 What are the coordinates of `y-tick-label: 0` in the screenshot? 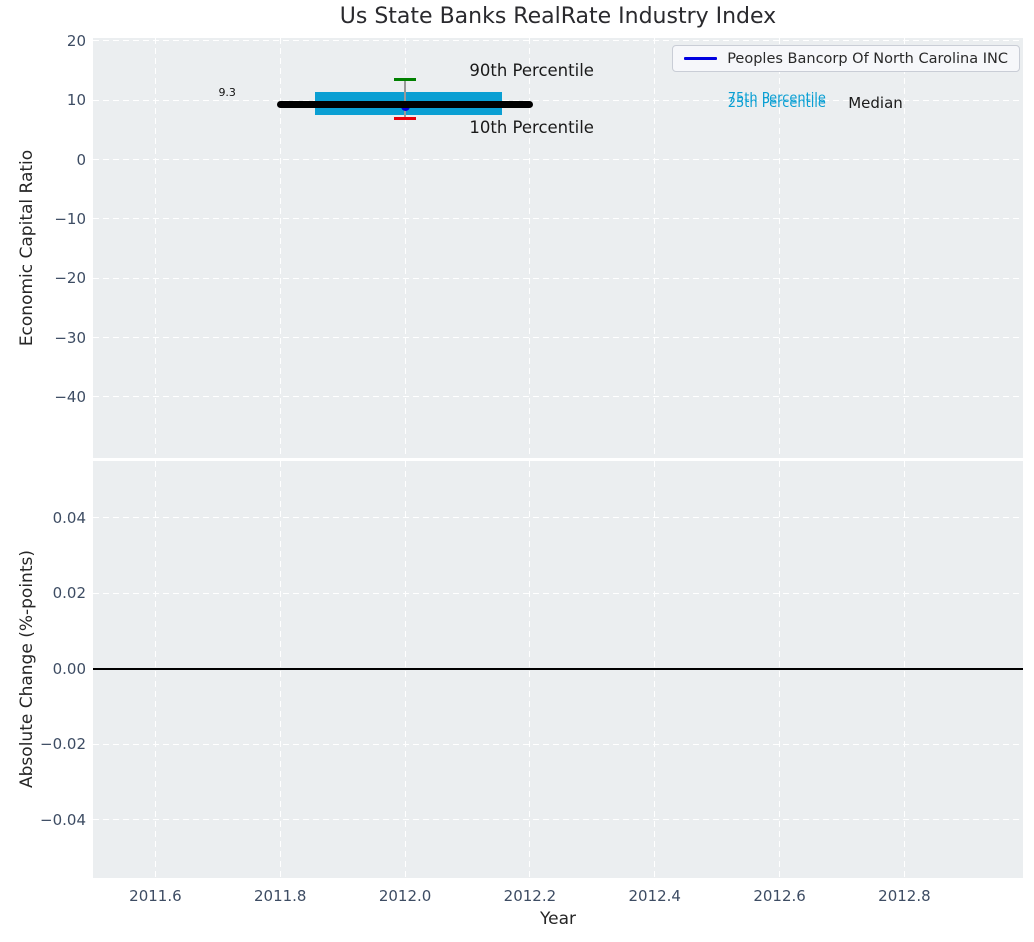 It's located at (81, 159).